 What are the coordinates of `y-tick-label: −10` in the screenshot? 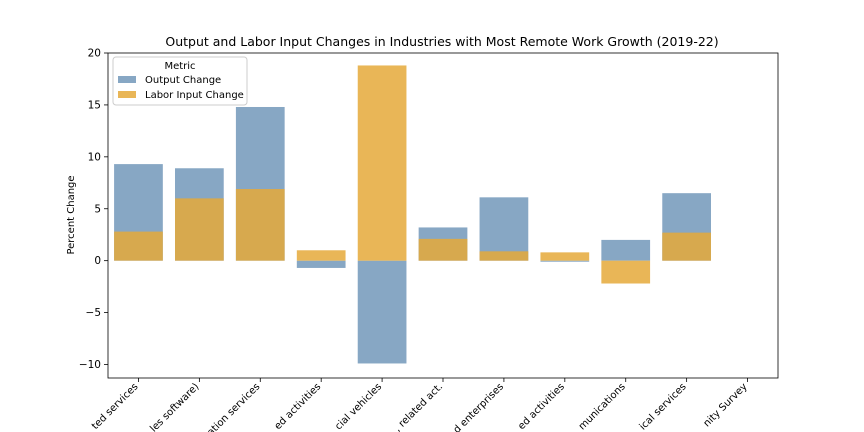 It's located at (90, 365).